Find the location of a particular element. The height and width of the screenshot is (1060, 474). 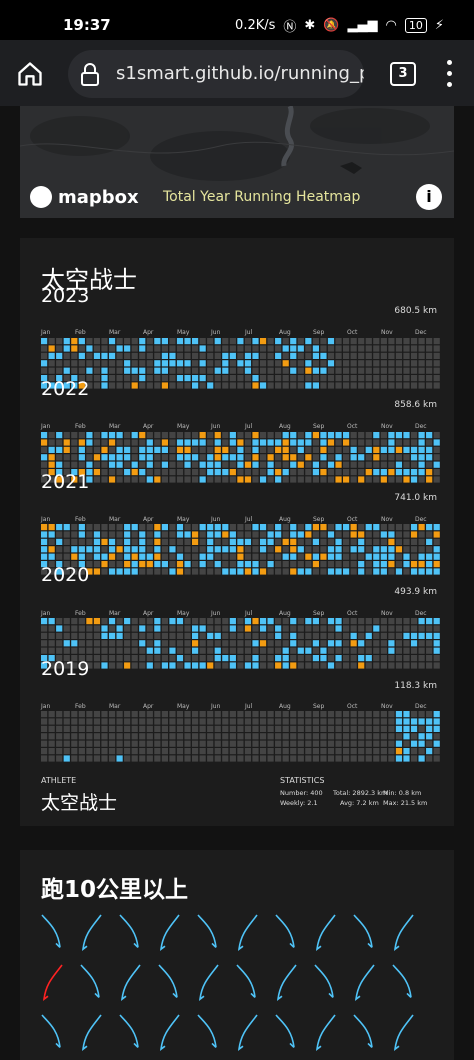

overflow-menu-icon is located at coordinates (451, 76).